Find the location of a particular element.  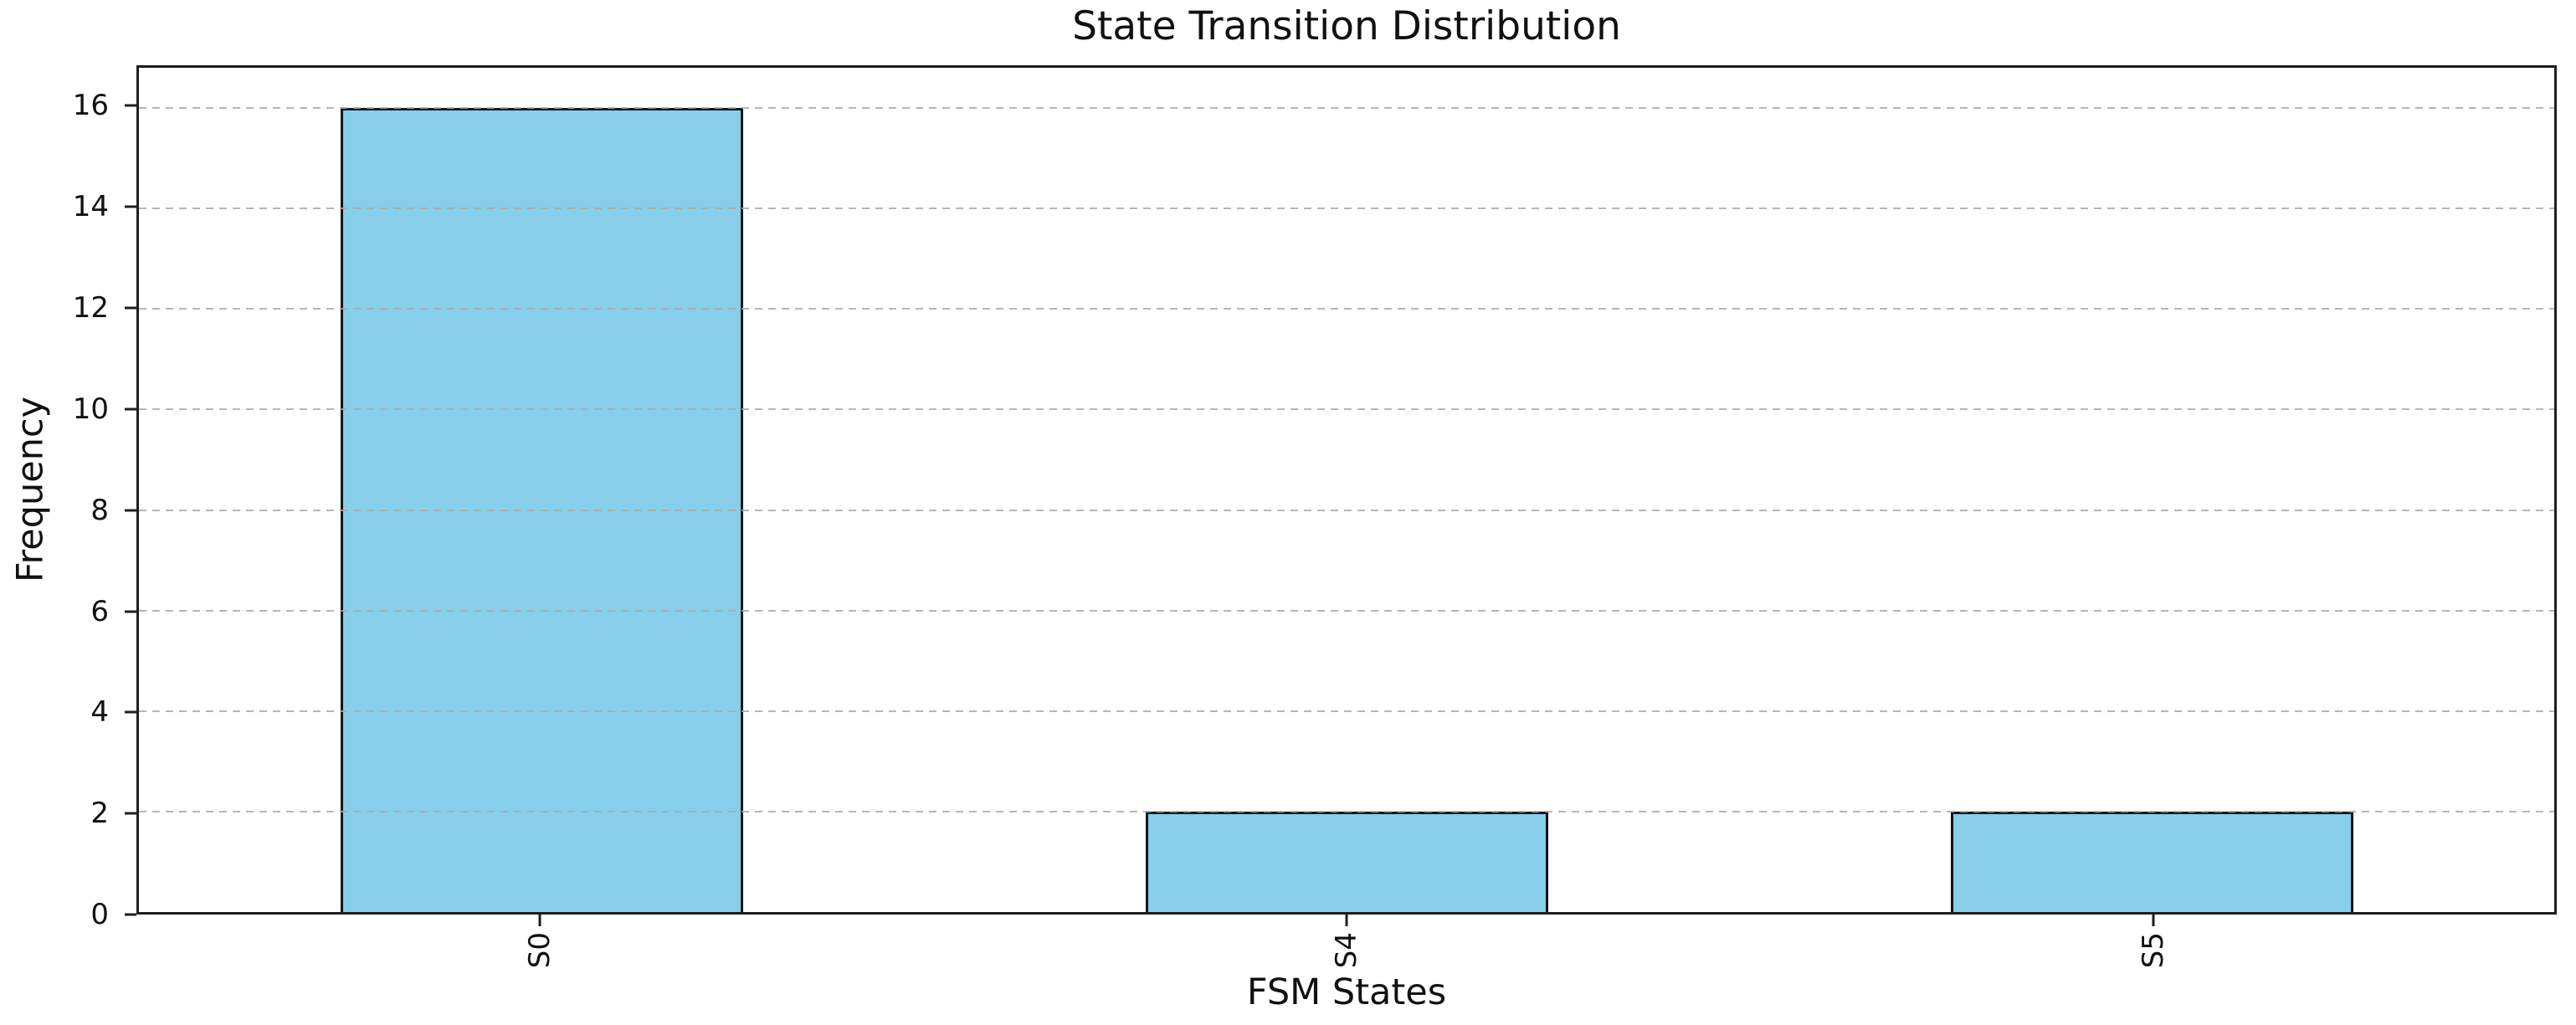

x-tick-mark-S0 is located at coordinates (539, 920).